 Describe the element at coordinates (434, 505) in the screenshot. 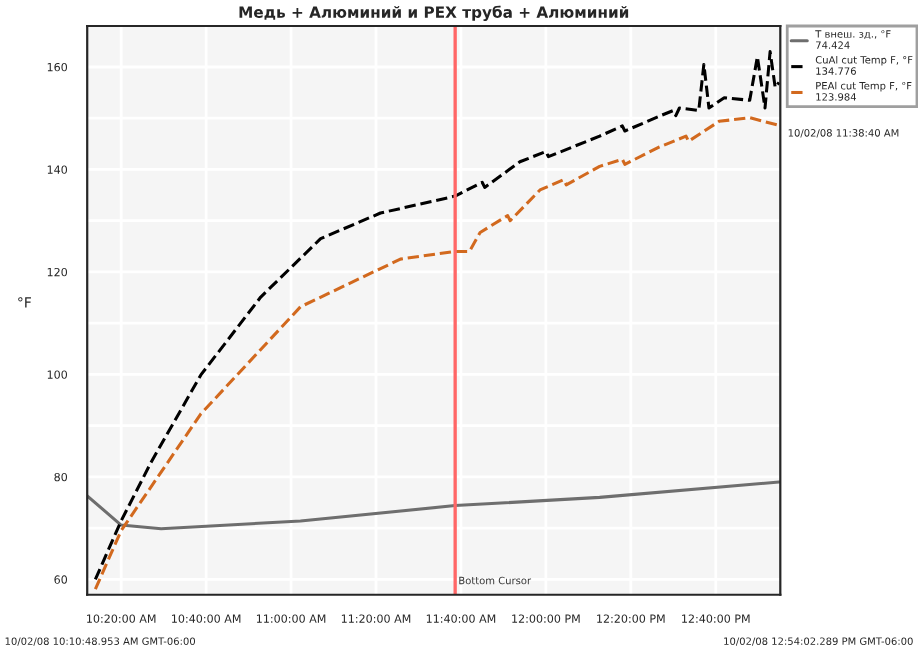

I see `line-series` at that location.